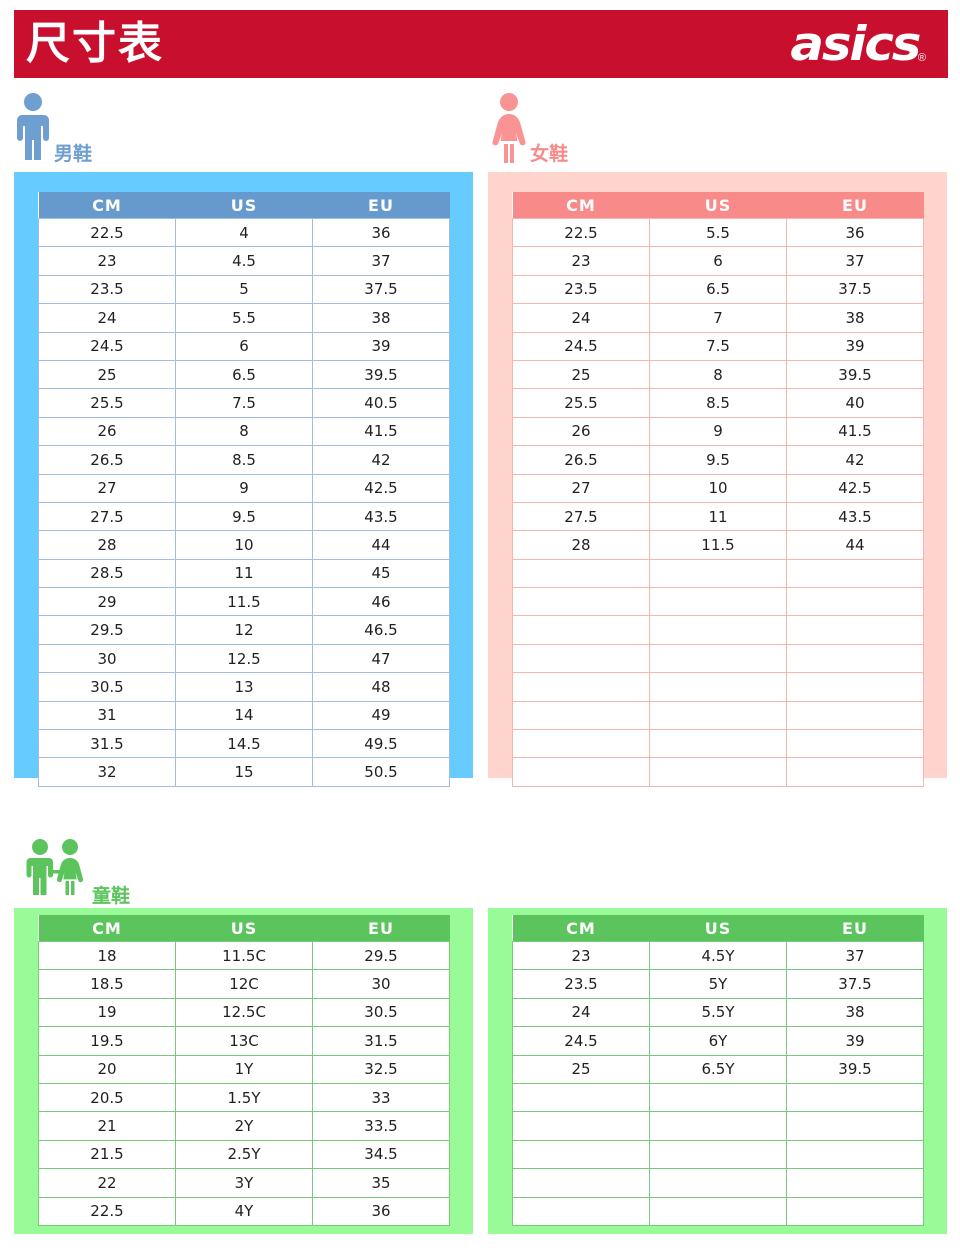  What do you see at coordinates (33, 129) in the screenshot?
I see `male-figure-icon` at bounding box center [33, 129].